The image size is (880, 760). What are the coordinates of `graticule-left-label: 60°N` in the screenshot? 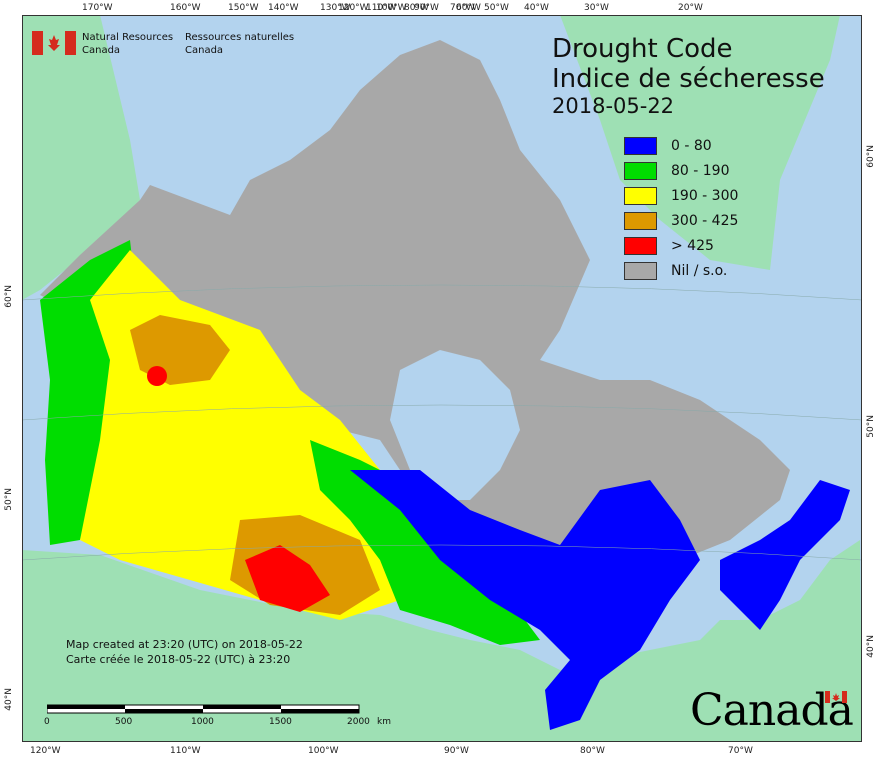 It's located at (9, 296).